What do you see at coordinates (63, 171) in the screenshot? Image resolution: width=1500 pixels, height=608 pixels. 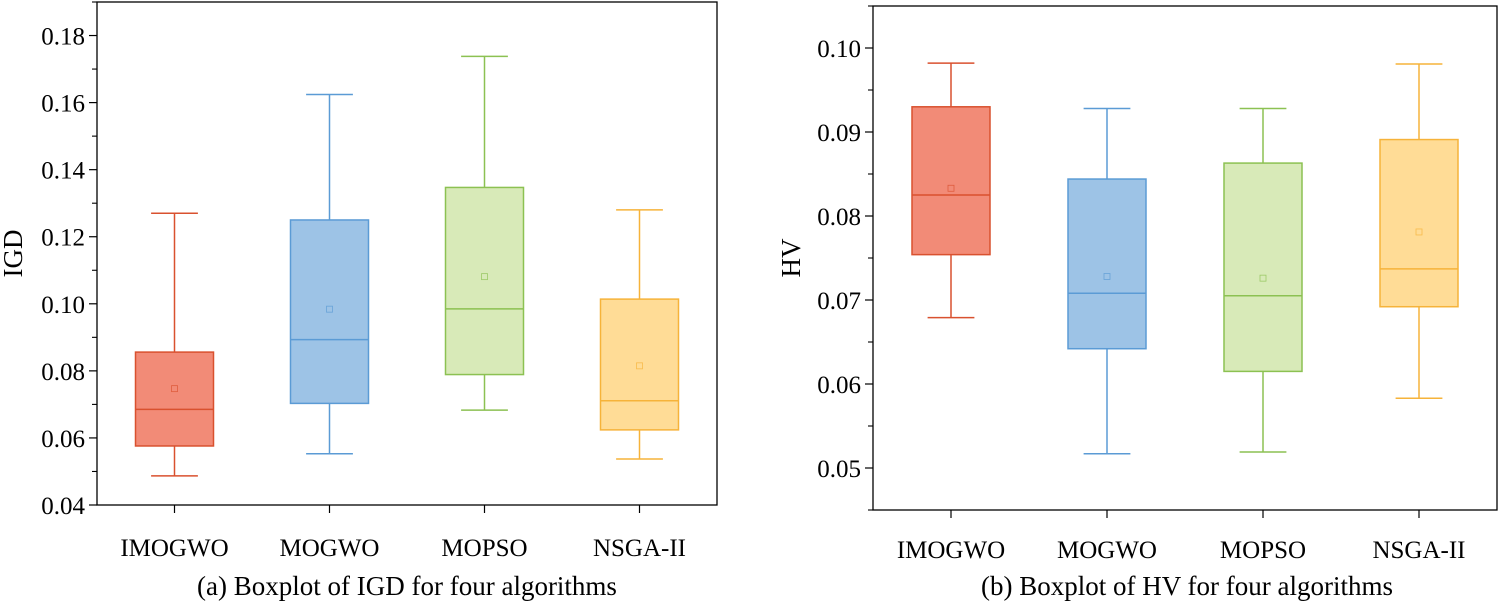 I see `y-tick-label: 0.14` at bounding box center [63, 171].